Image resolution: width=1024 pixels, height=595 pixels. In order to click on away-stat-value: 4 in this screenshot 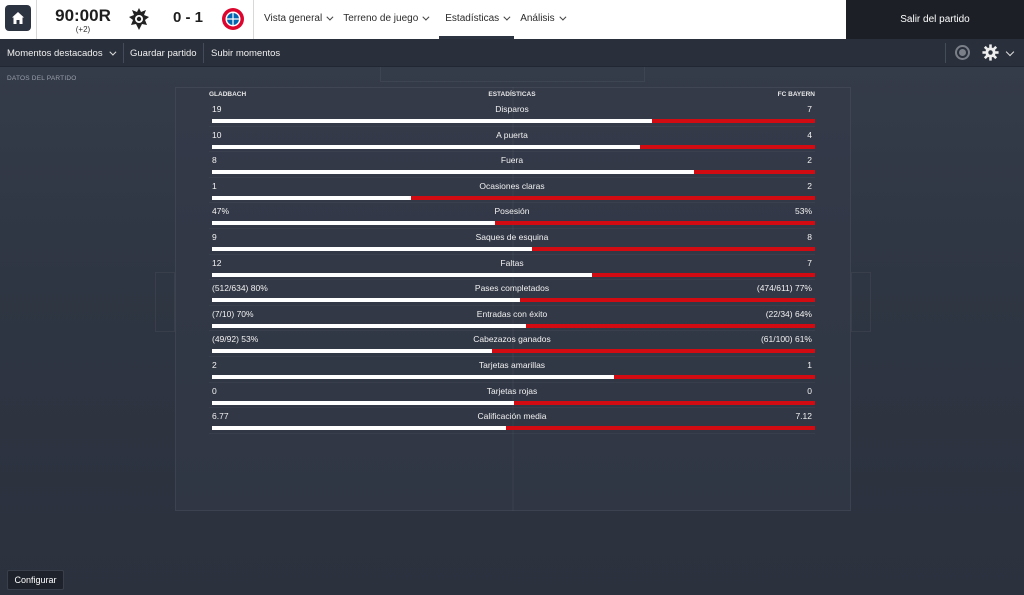, I will do `click(809, 134)`.